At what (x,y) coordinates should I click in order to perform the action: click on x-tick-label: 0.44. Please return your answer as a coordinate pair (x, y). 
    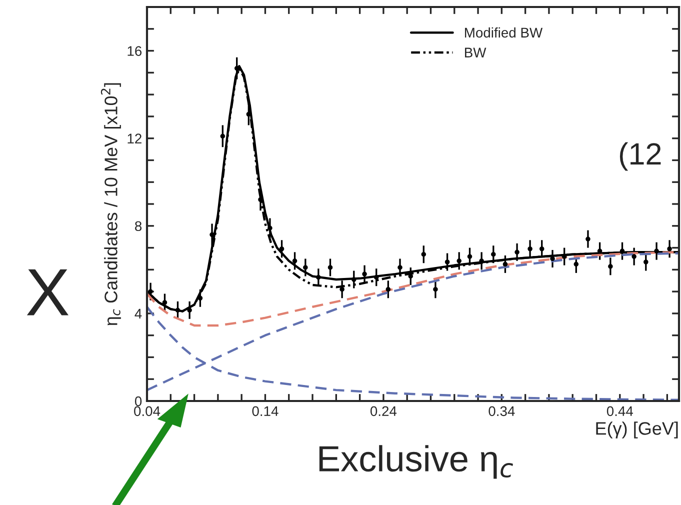
    Looking at the image, I should click on (619, 411).